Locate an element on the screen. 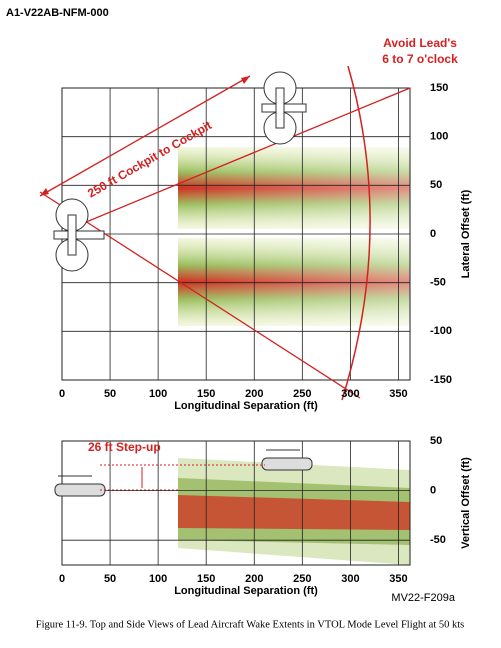 The width and height of the screenshot is (501, 648). lead-aircraft-top is located at coordinates (284, 108).